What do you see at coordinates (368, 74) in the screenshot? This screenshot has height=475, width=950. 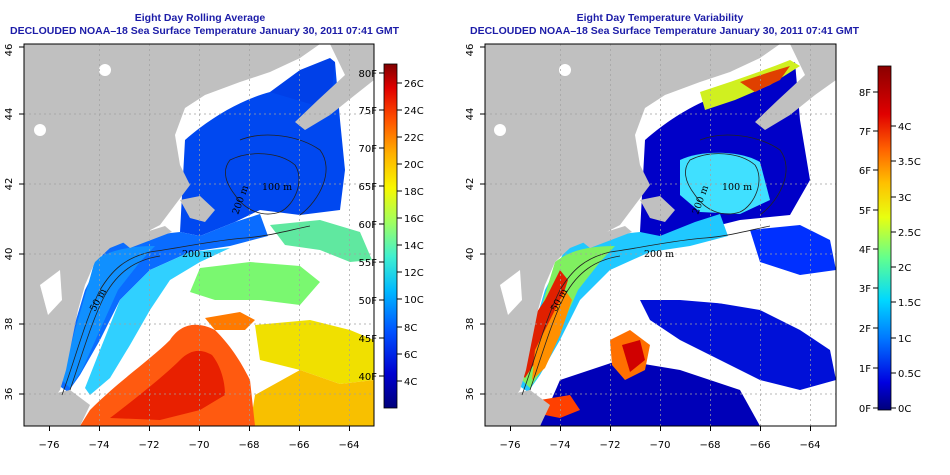 I see `left-colorbar-f-label: 80F` at bounding box center [368, 74].